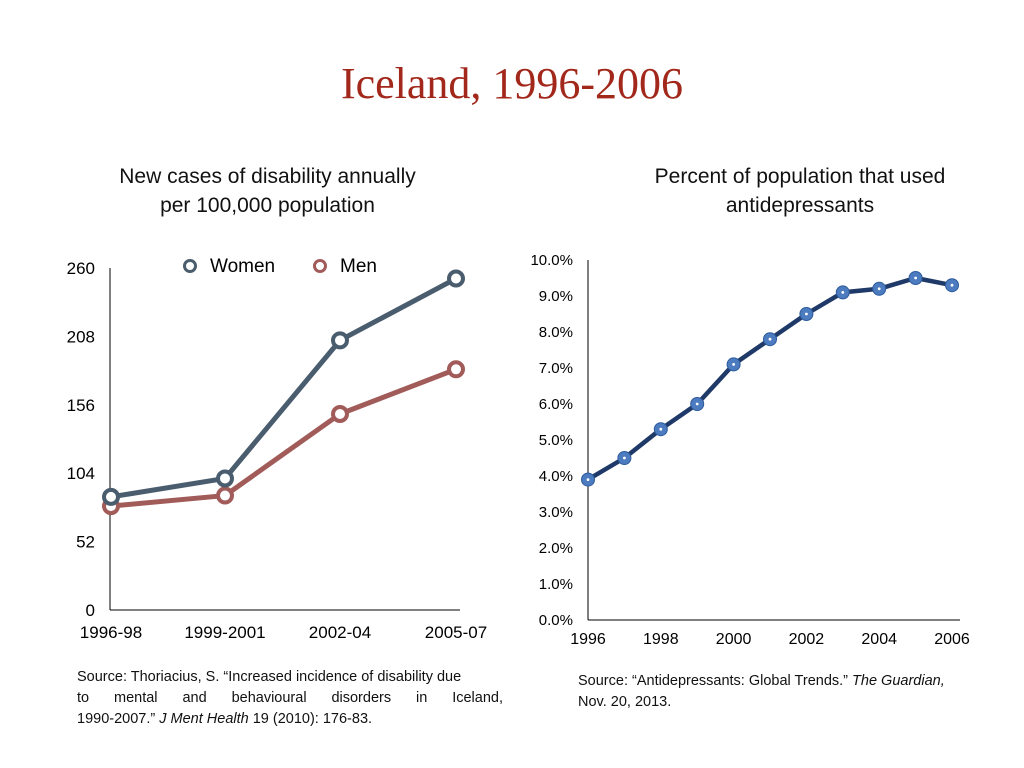 The width and height of the screenshot is (1024, 768). What do you see at coordinates (556, 296) in the screenshot?
I see `y-tick-label: 9.0%` at bounding box center [556, 296].